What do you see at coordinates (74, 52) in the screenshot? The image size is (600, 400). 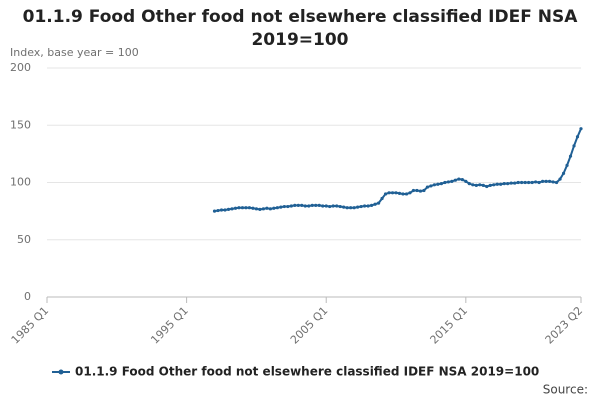 I see `y-axis-label: Index, base year = 100` at bounding box center [74, 52].